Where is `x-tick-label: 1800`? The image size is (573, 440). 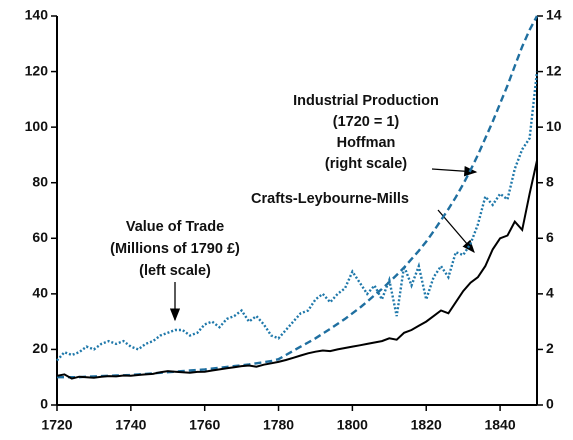 x-tick-label: 1800 is located at coordinates (352, 425).